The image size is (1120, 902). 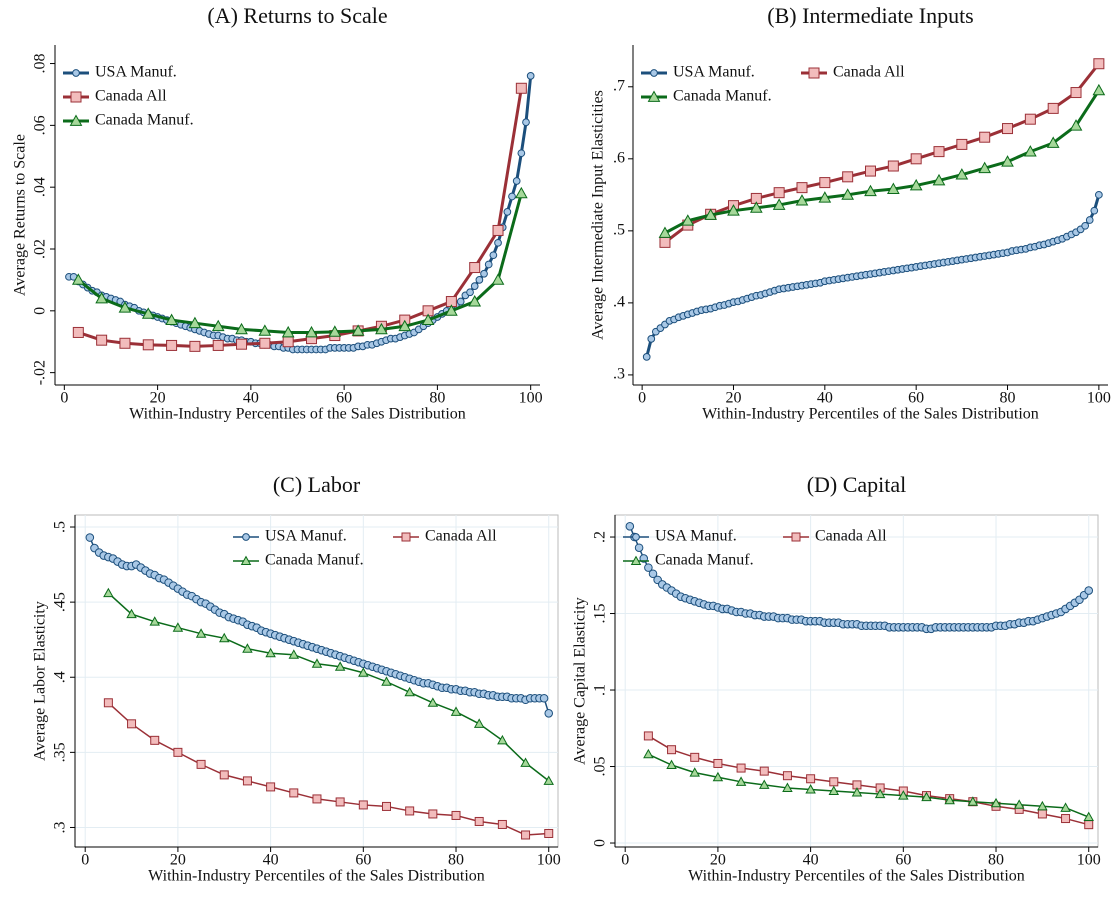 What do you see at coordinates (600, 767) in the screenshot?
I see `y-tick-label: .05` at bounding box center [600, 767].